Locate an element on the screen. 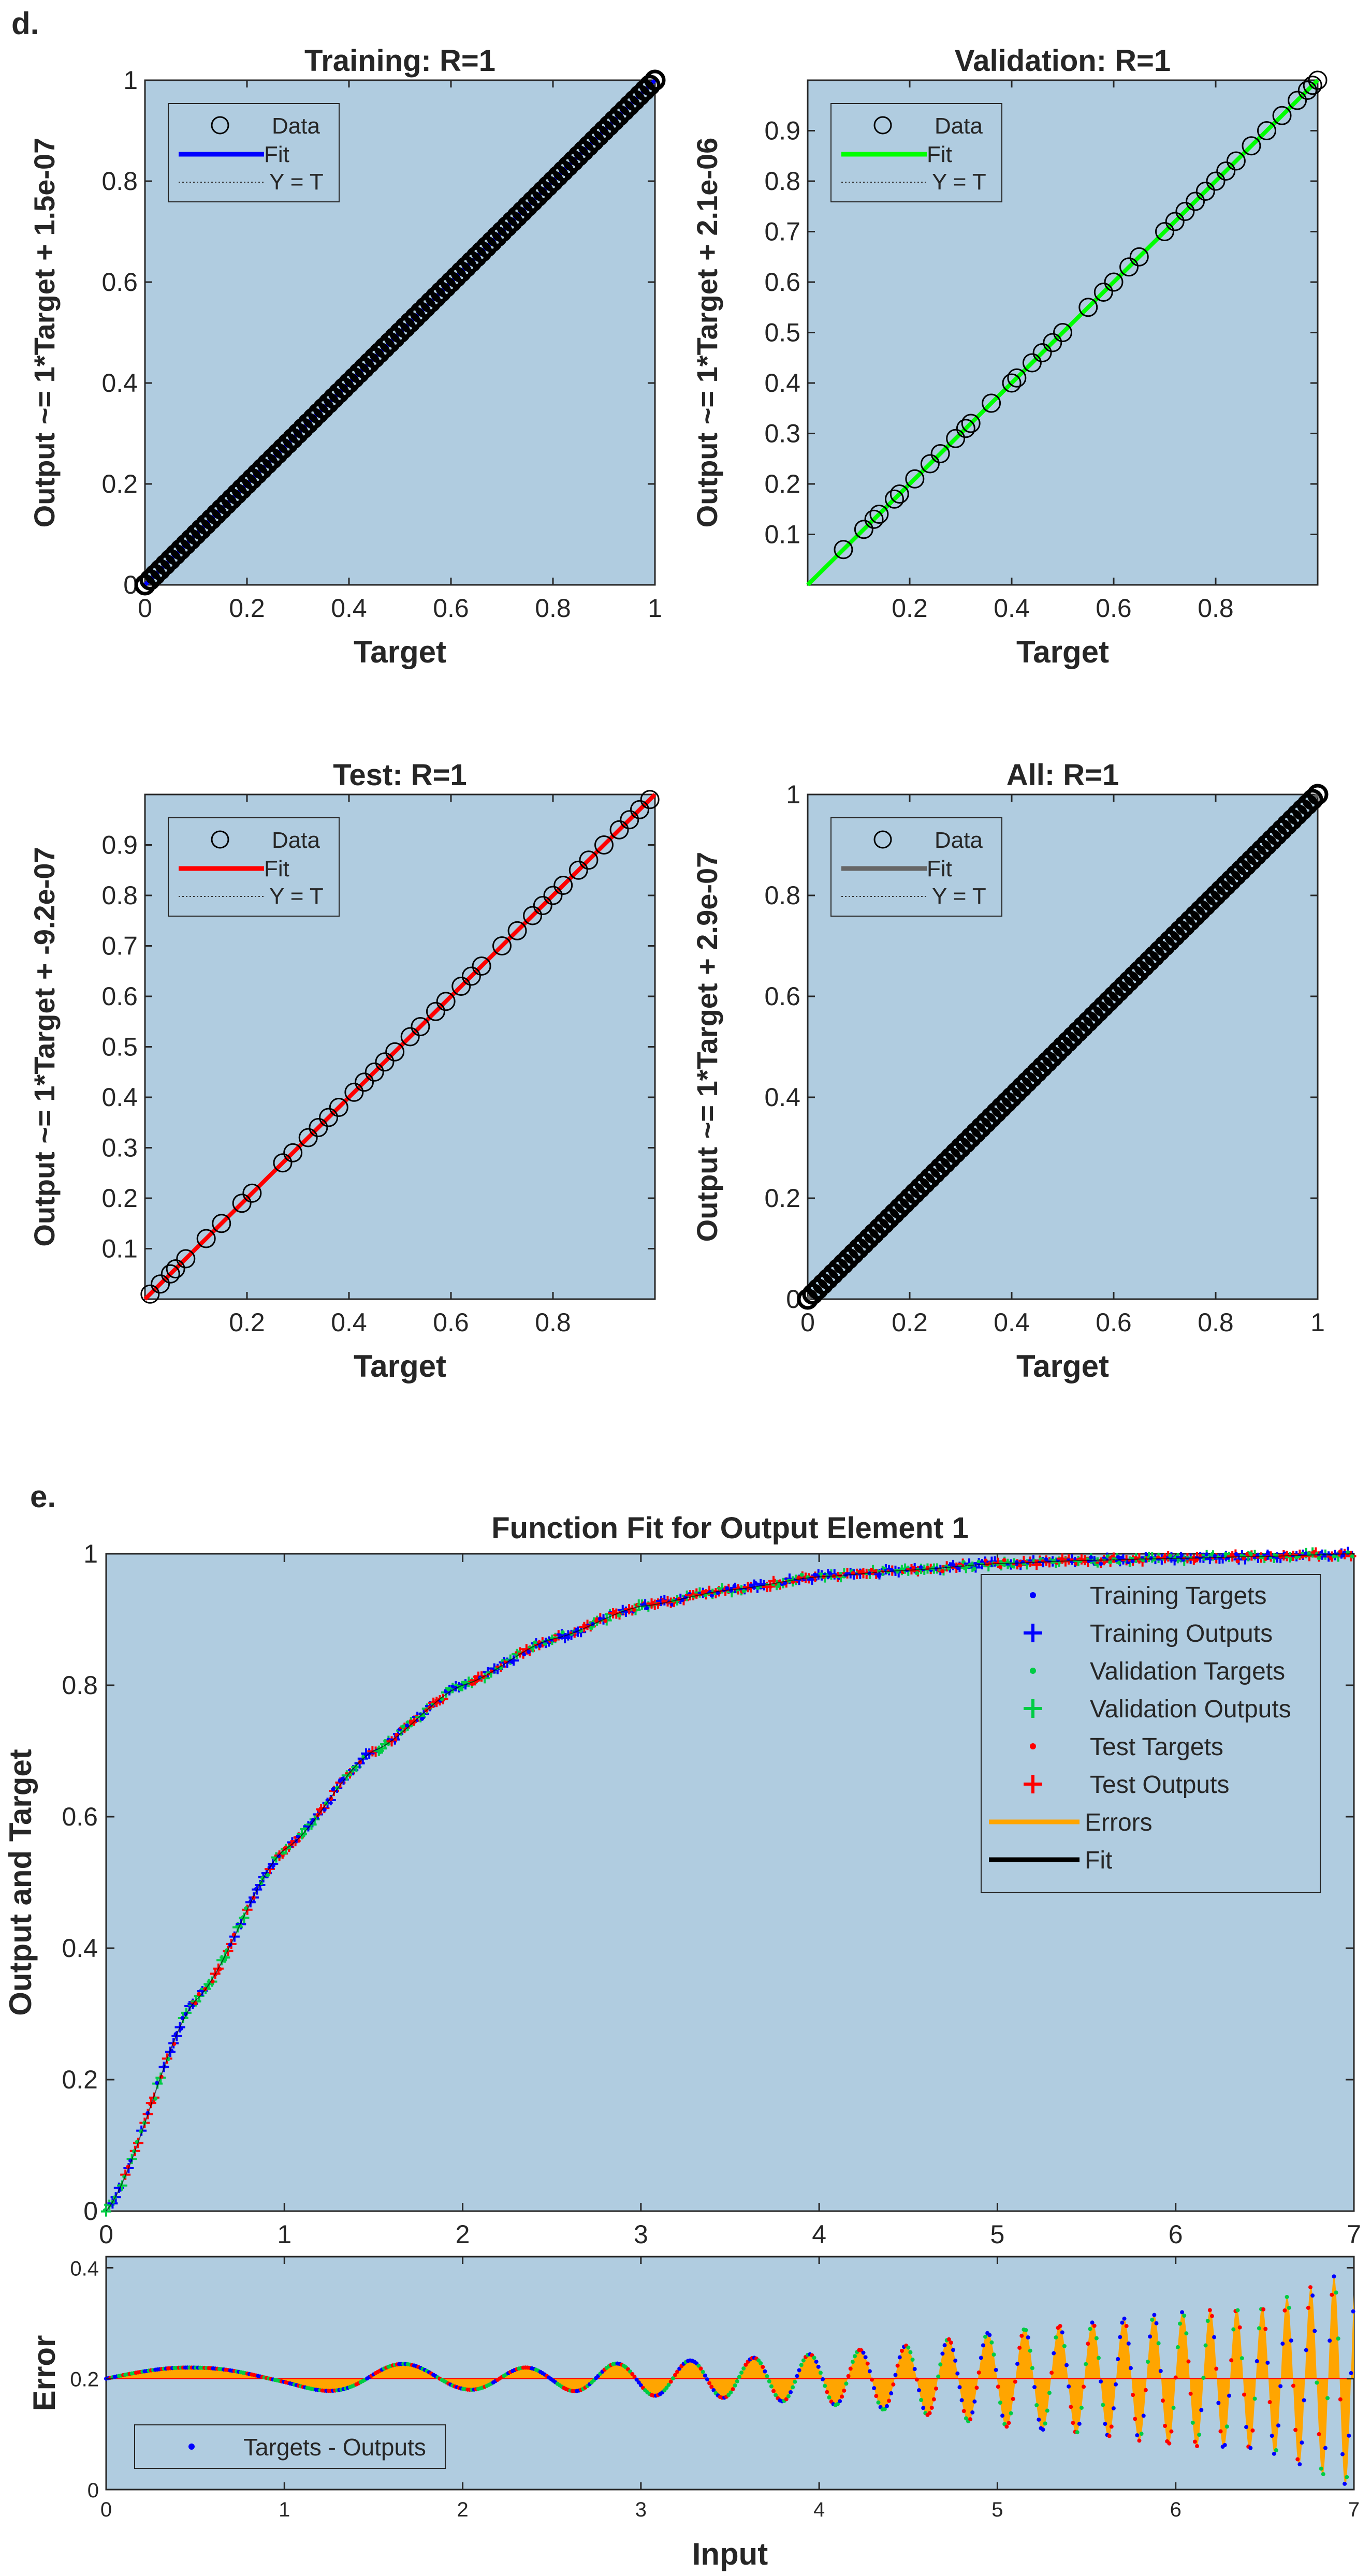 The width and height of the screenshot is (1371, 2576). function-fit-title: Function Fit for Output Element 1 is located at coordinates (730, 1528).